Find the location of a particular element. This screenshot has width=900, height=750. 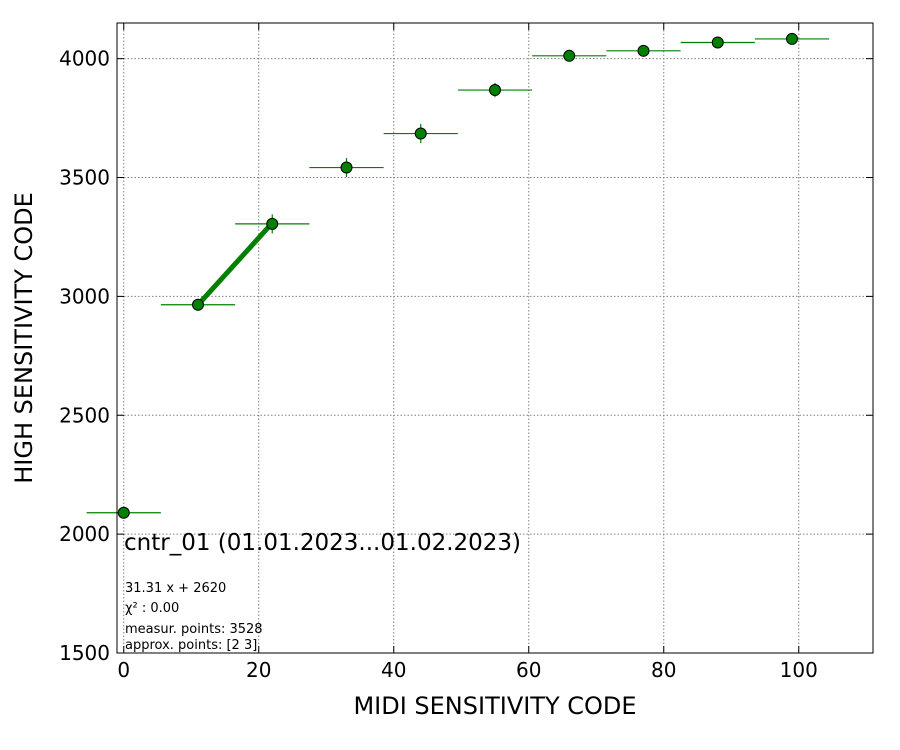

fit-line is located at coordinates (235, 264).